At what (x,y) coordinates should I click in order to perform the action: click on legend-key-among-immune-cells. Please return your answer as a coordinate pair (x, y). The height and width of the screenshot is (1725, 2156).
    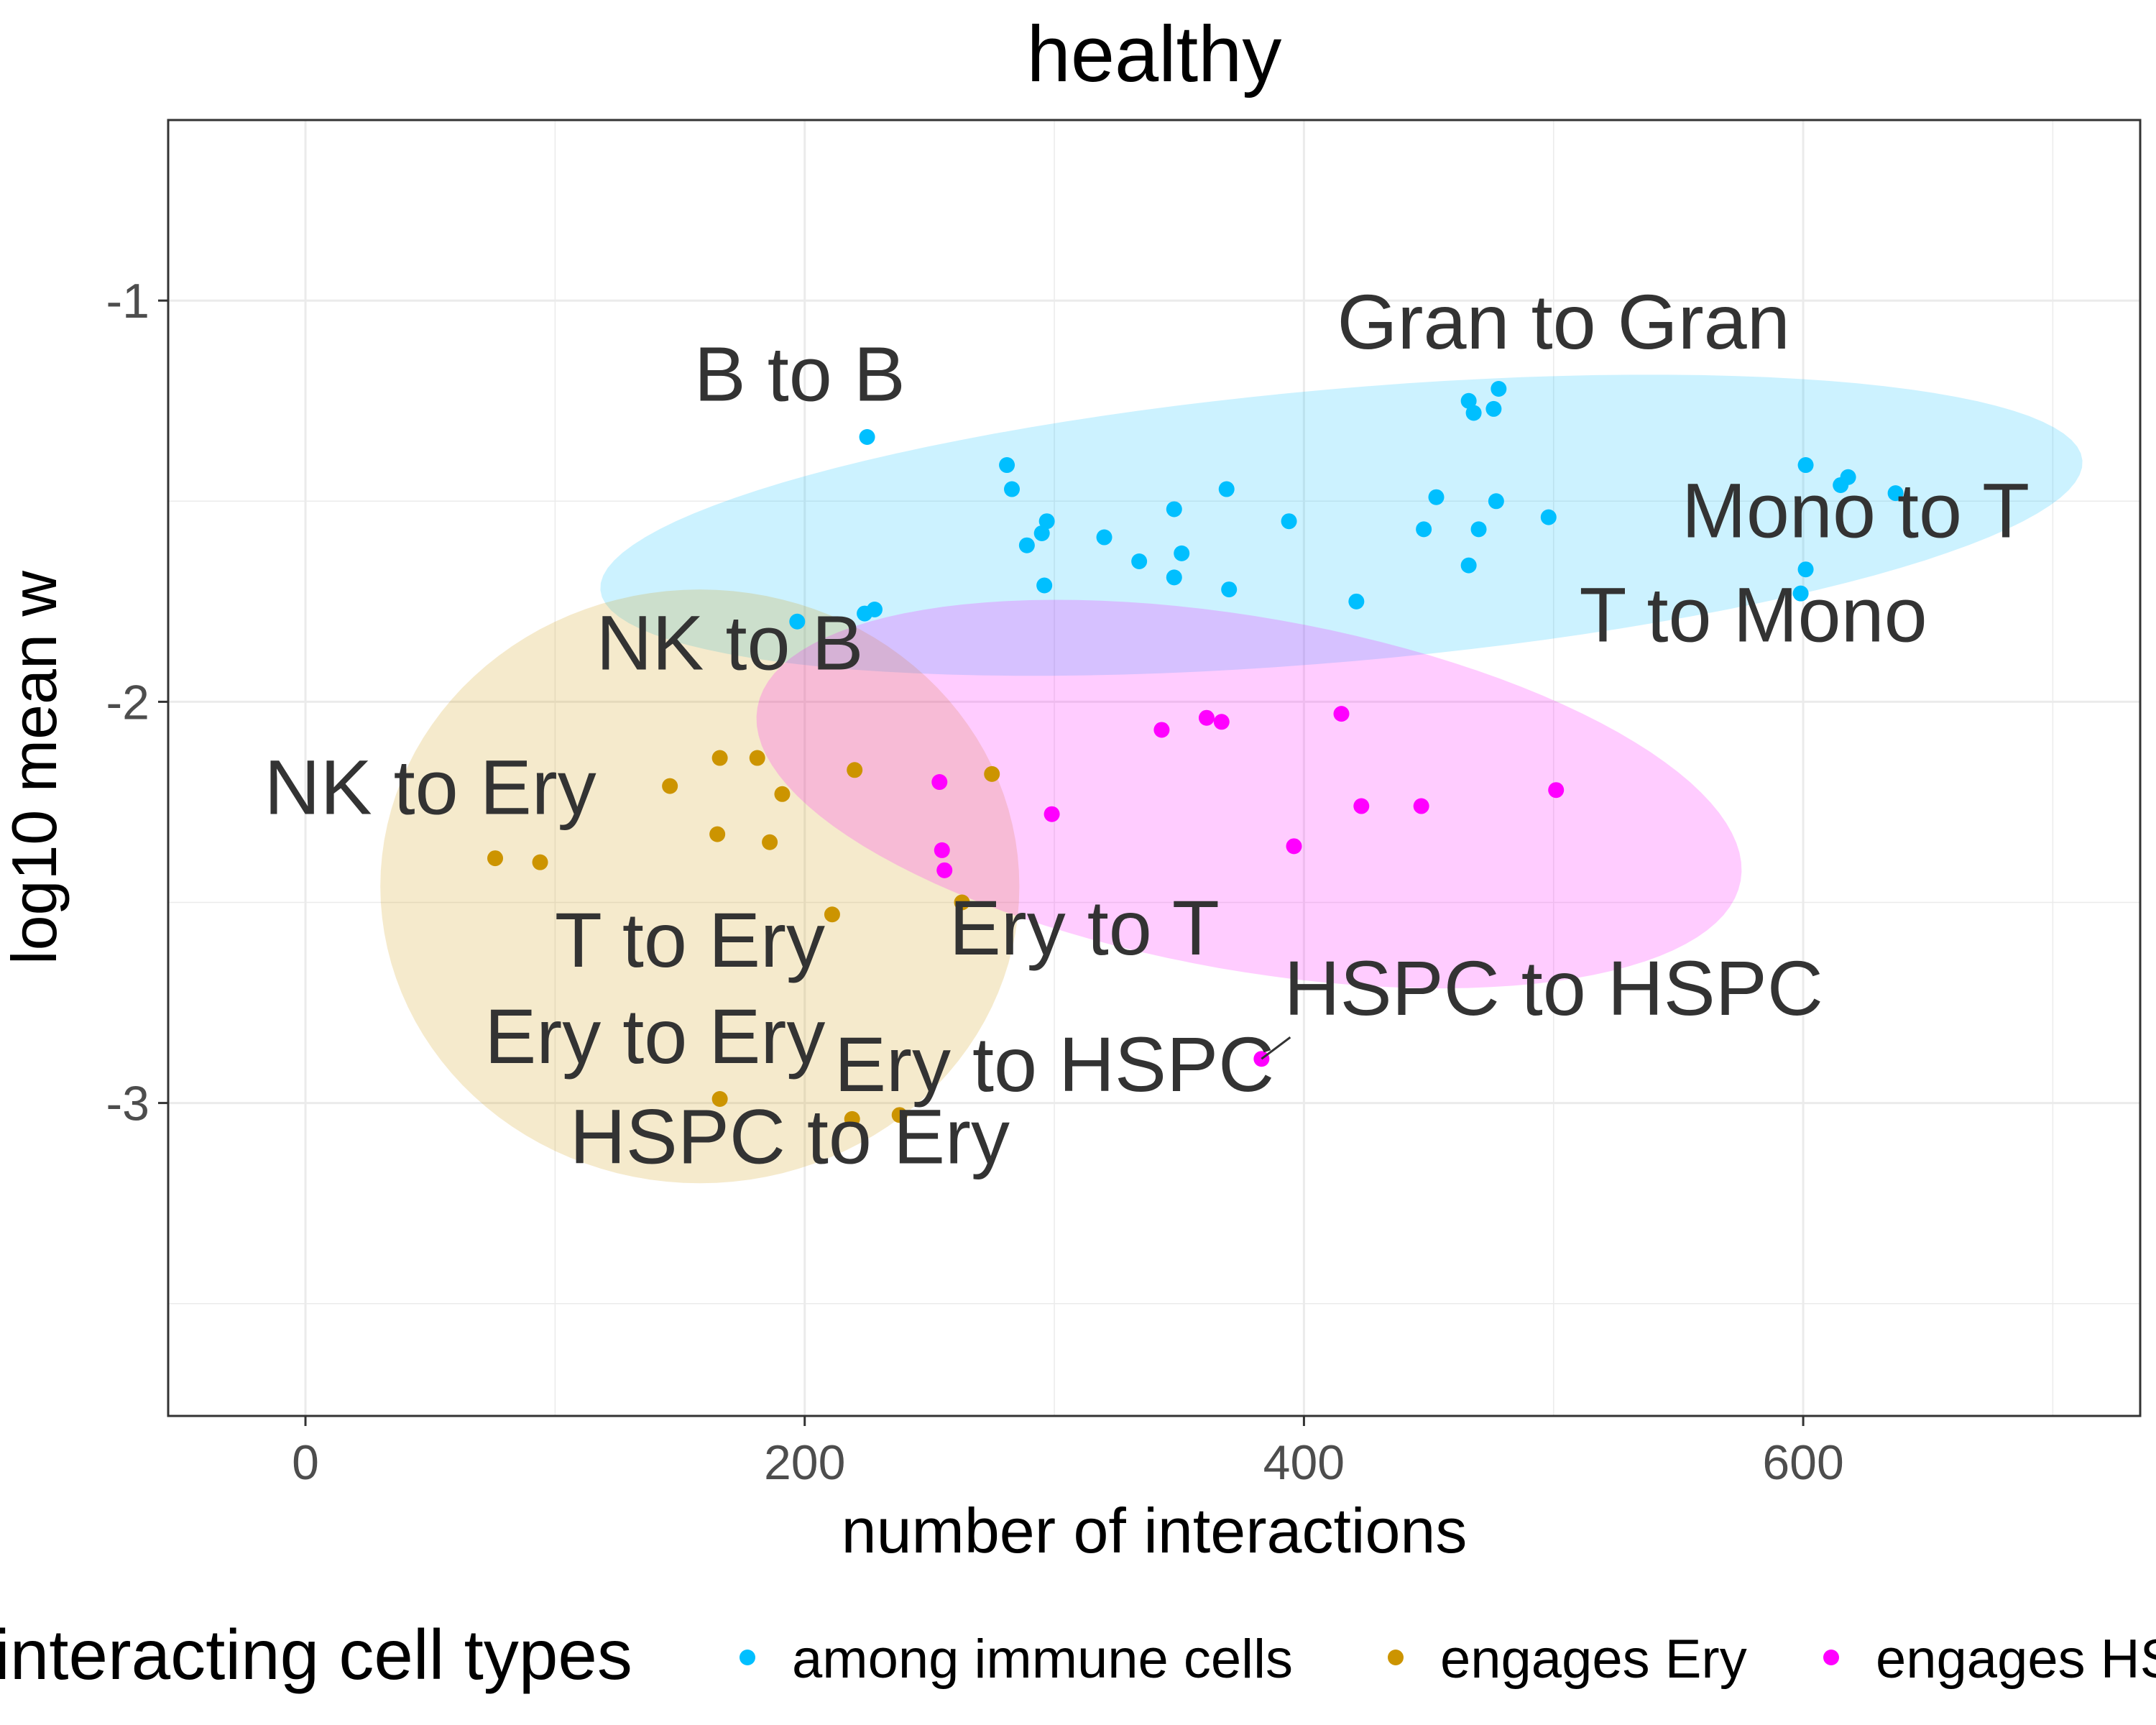
    Looking at the image, I should click on (748, 1657).